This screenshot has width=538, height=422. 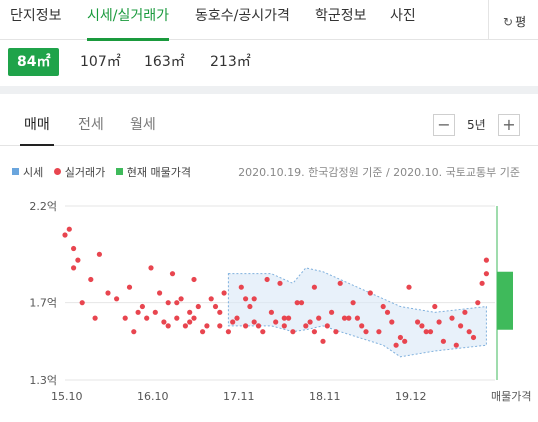 What do you see at coordinates (34, 62) in the screenshot?
I see `area-chip-84: 84㎡` at bounding box center [34, 62].